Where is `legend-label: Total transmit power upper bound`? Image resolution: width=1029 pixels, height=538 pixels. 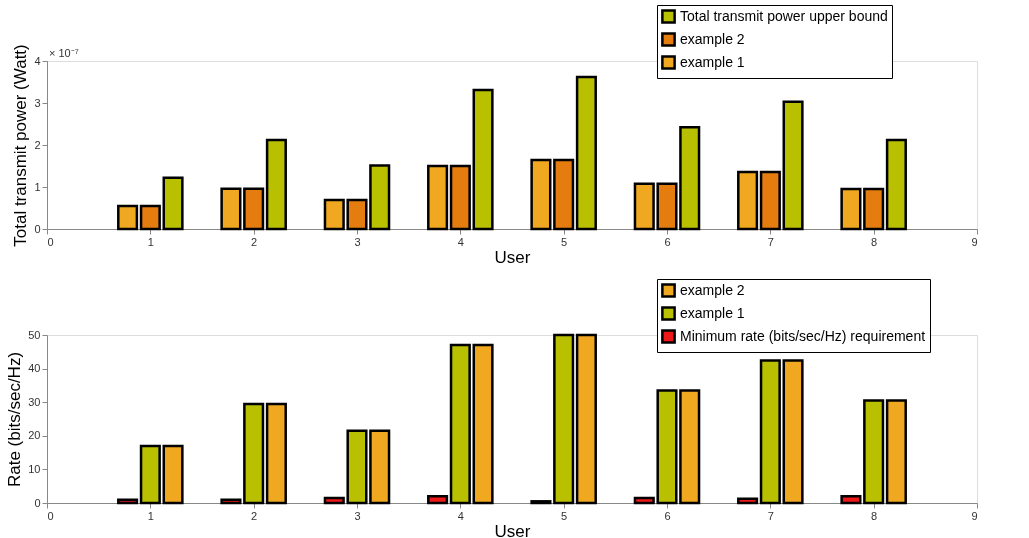
legend-label: Total transmit power upper bound is located at coordinates (784, 15).